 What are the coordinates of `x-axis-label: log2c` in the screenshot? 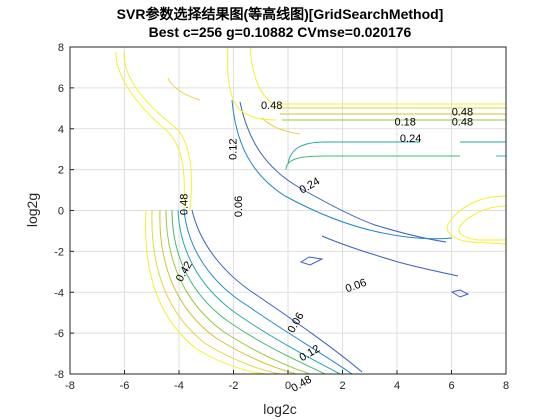 It's located at (280, 409).